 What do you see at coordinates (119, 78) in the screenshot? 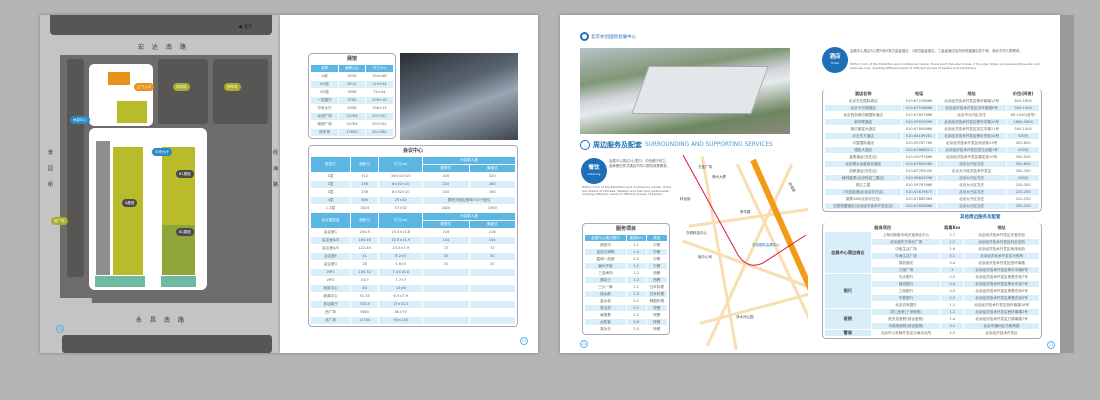
I see `conference-roof` at bounding box center [119, 78].